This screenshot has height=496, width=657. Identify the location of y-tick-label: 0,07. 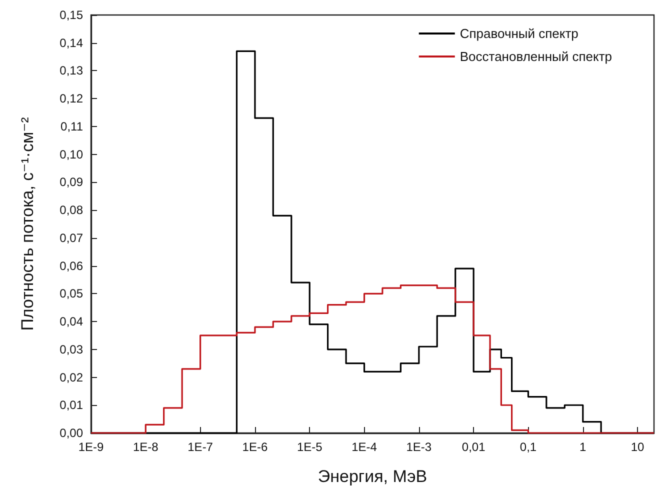
(72, 237).